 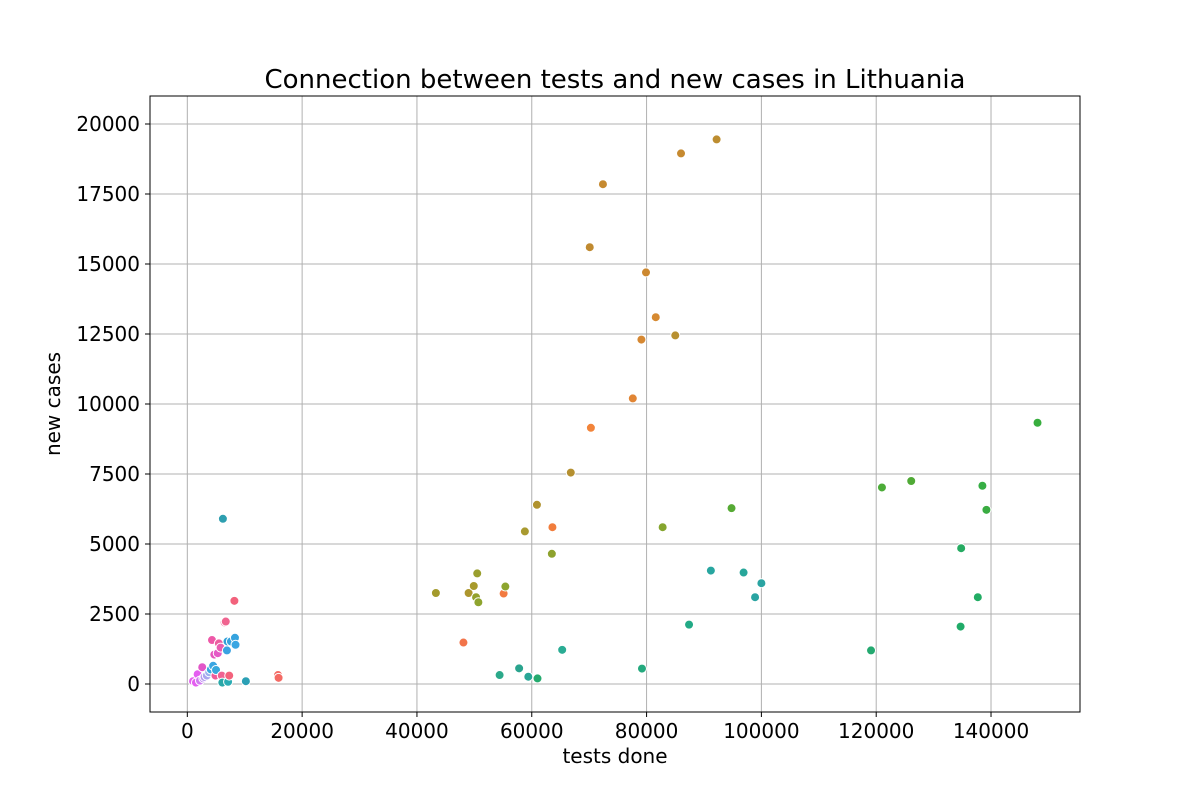 I want to click on x-tick-label: 0, so click(x=187, y=731).